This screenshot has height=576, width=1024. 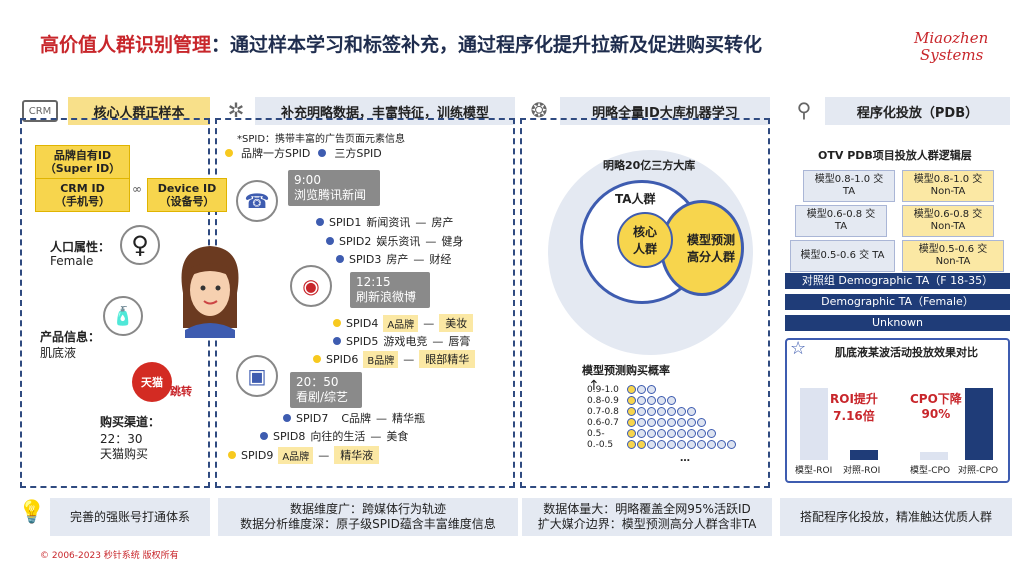 I want to click on chart-title: 模型预测购买概率, so click(x=626, y=370).